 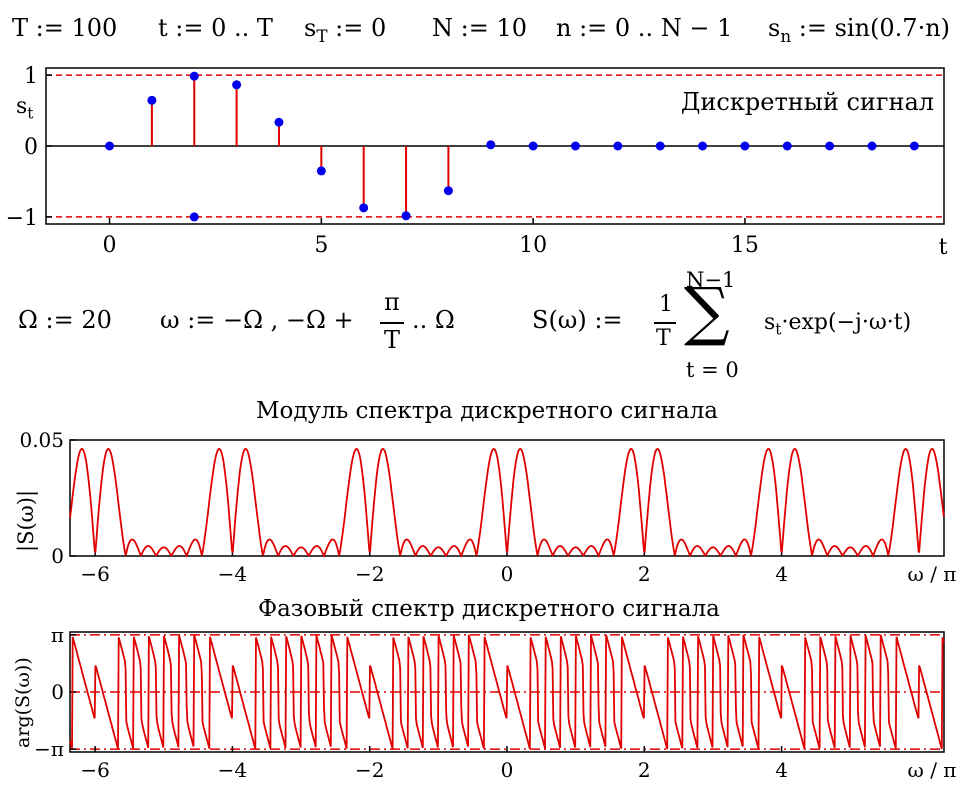 What do you see at coordinates (41, 440) in the screenshot?
I see `plot2-ytick-0: 0.05` at bounding box center [41, 440].